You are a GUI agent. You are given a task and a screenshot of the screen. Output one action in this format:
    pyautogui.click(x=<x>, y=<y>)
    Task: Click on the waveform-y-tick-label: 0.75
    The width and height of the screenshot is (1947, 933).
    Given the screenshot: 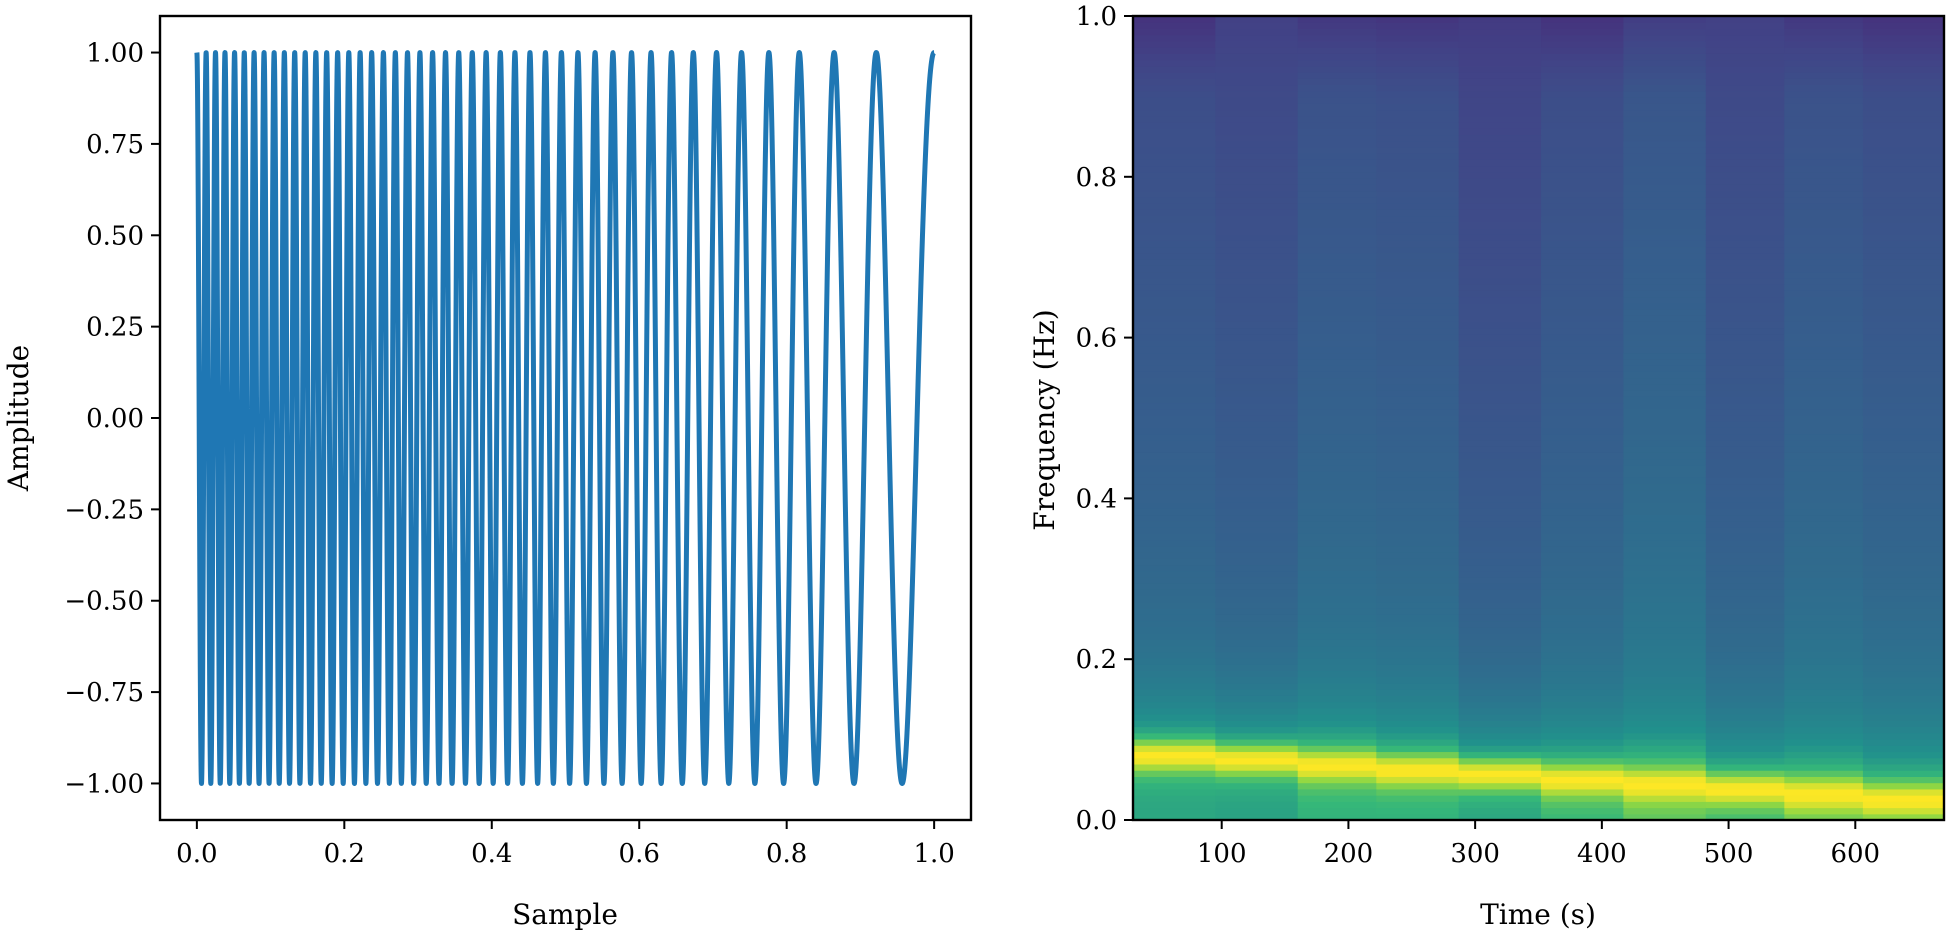 What is the action you would take?
    pyautogui.click(x=115, y=145)
    